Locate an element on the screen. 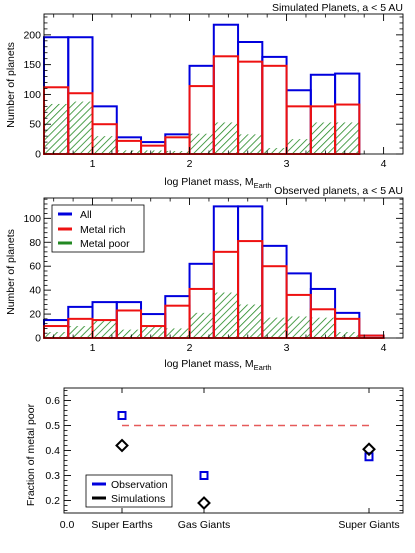  legend-label-simulations: Simulations is located at coordinates (138, 499).